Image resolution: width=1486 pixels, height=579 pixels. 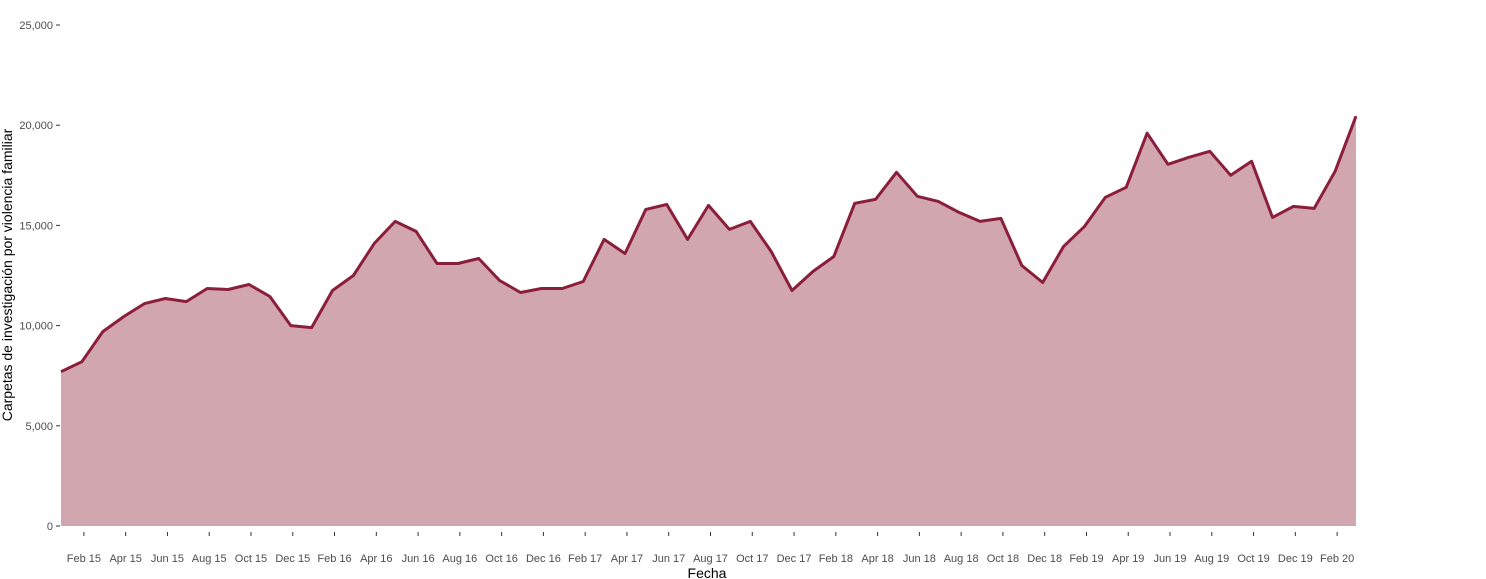 I want to click on x-tick-label: Feb 16, so click(x=334, y=559).